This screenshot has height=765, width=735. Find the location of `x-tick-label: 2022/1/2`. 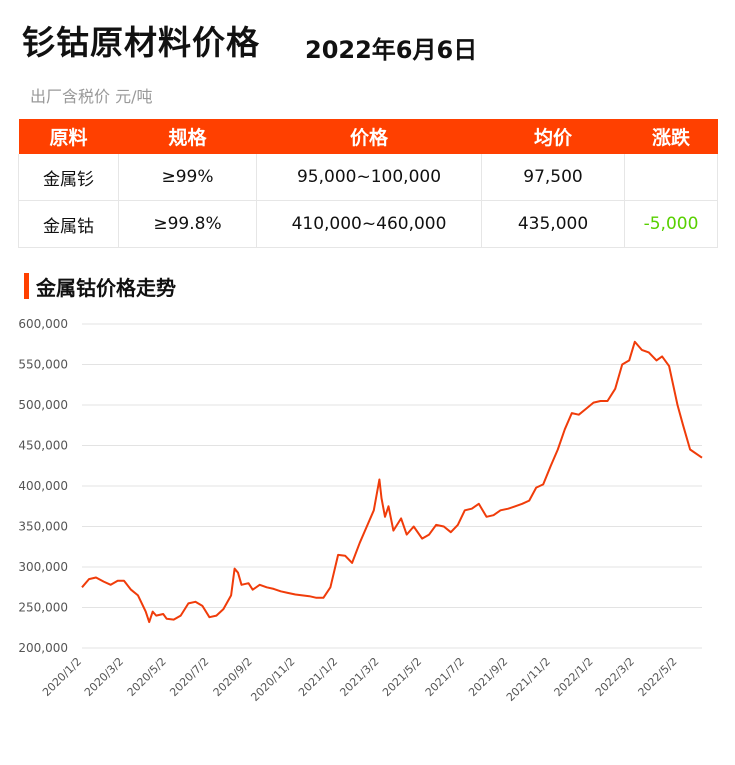

x-tick-label: 2022/1/2 is located at coordinates (574, 677).